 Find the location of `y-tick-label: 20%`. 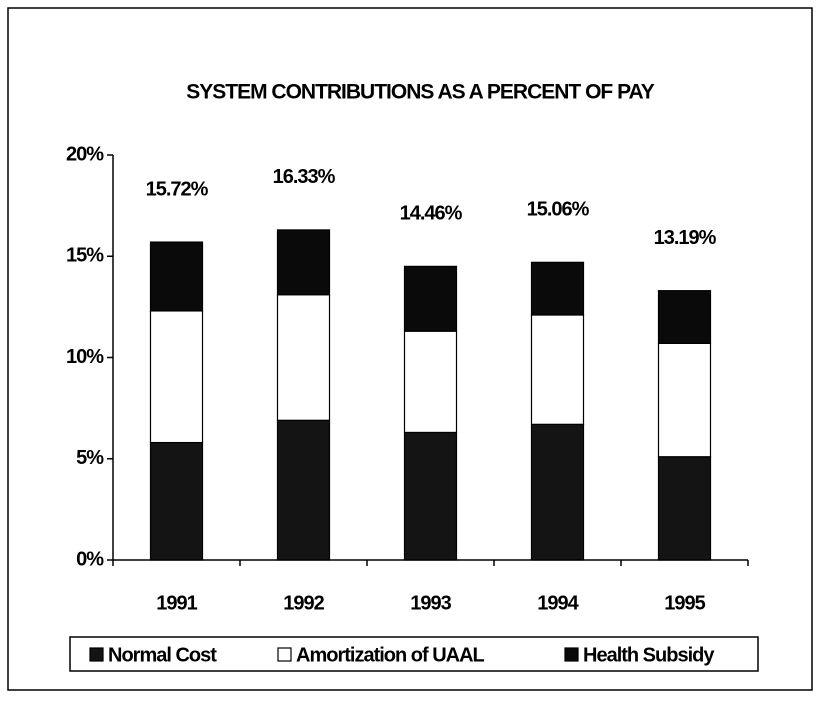

y-tick-label: 20% is located at coordinates (85, 154).